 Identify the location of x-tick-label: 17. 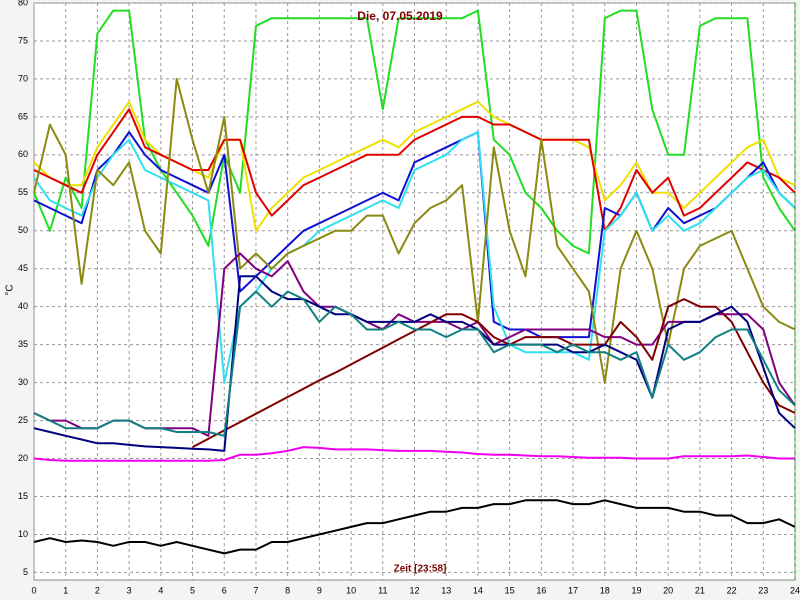
(573, 590).